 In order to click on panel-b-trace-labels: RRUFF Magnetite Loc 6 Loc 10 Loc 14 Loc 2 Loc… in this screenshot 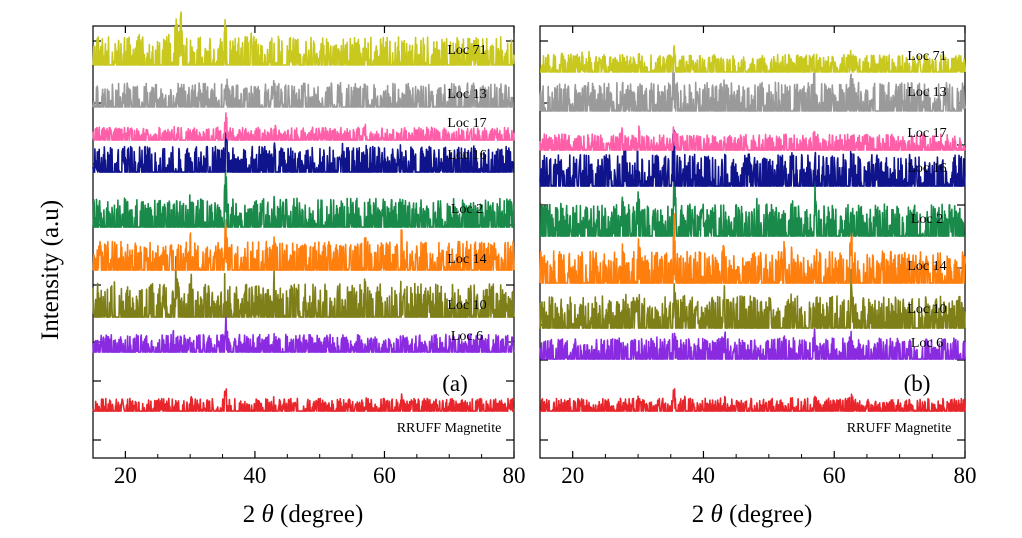, I will do `click(899, 242)`.